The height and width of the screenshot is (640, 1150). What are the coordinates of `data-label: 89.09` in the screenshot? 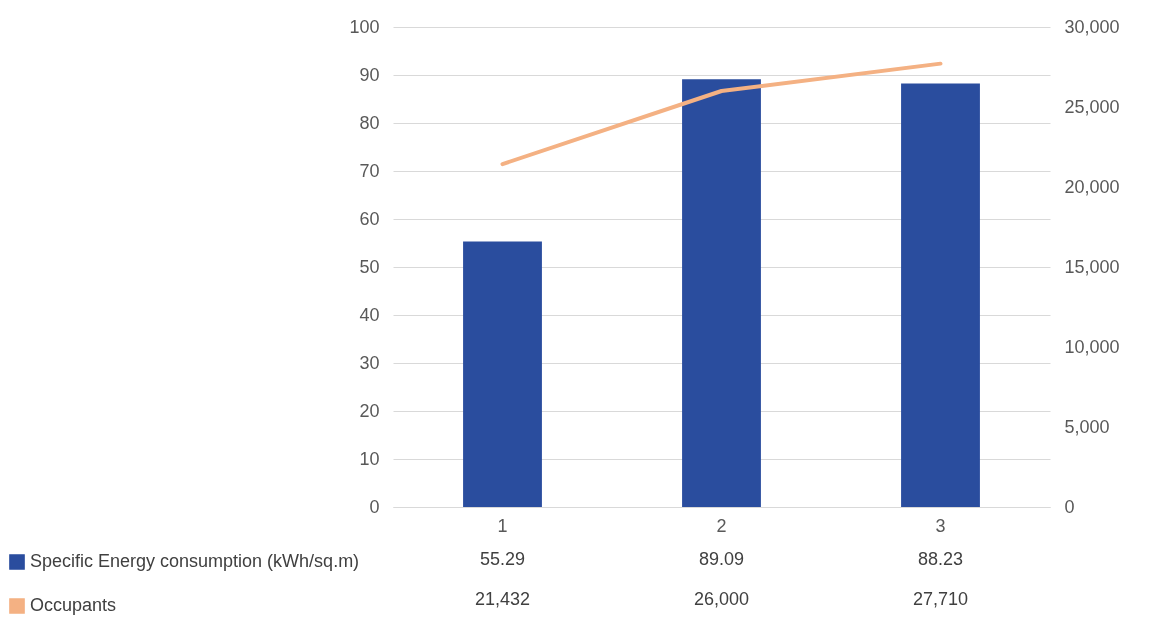 It's located at (721, 559).